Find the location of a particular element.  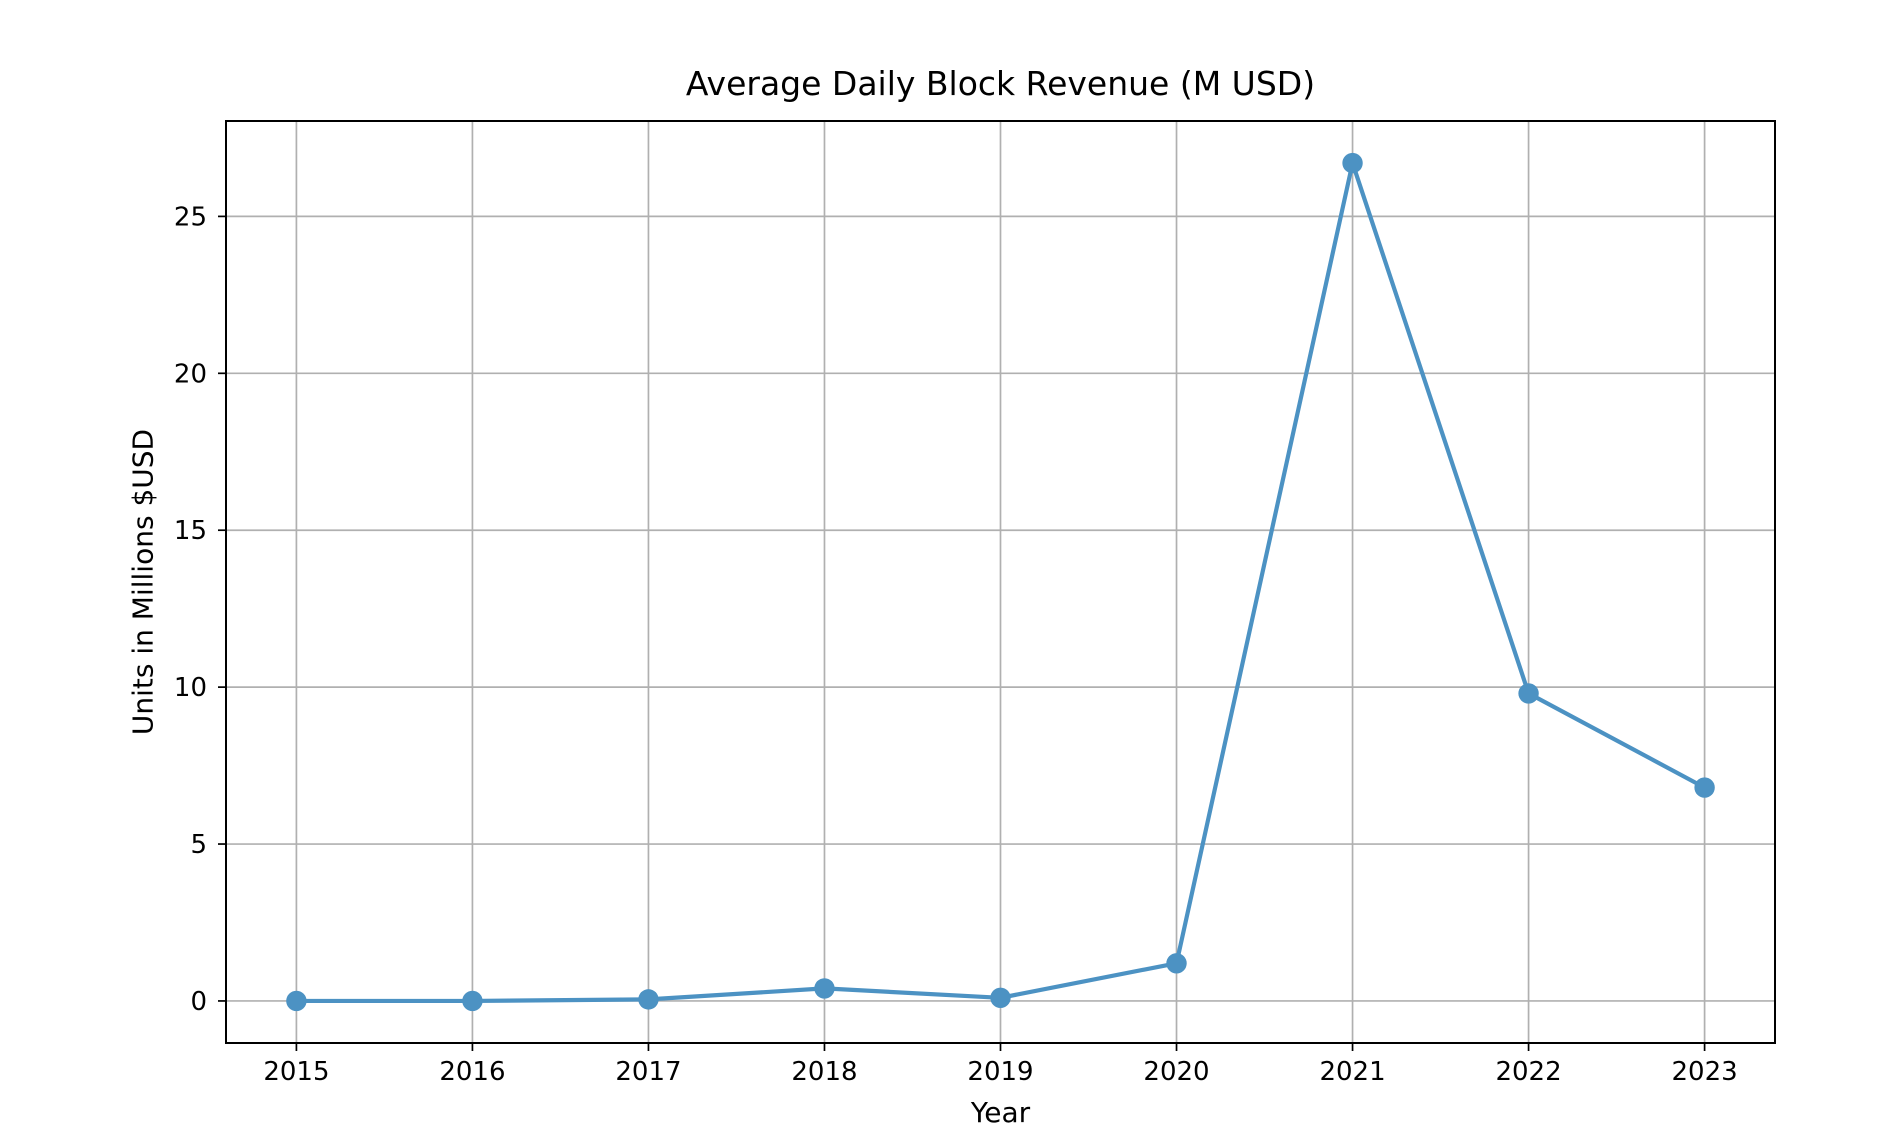

x-tick-label: 2017 is located at coordinates (648, 1072).